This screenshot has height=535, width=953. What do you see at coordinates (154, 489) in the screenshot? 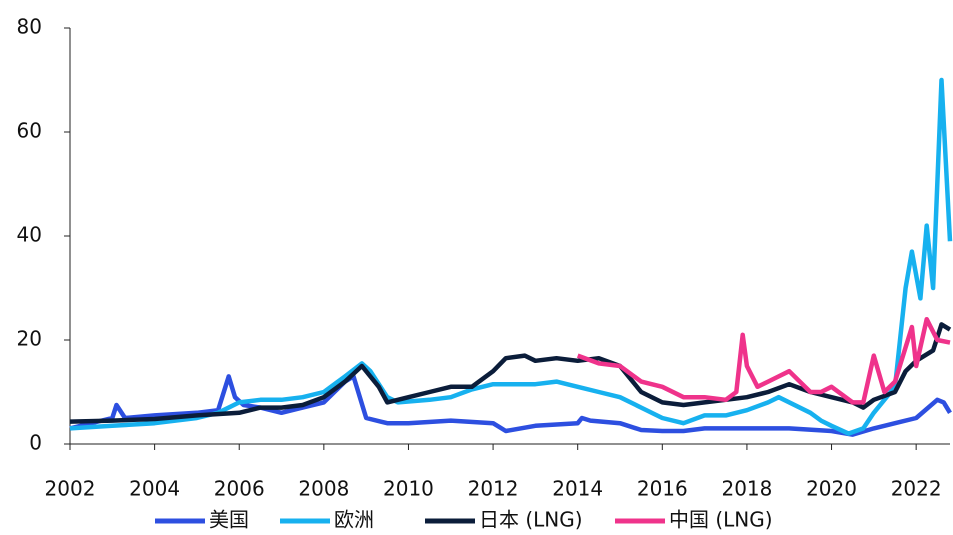
I see `x-tick-label: 2004` at bounding box center [154, 489].